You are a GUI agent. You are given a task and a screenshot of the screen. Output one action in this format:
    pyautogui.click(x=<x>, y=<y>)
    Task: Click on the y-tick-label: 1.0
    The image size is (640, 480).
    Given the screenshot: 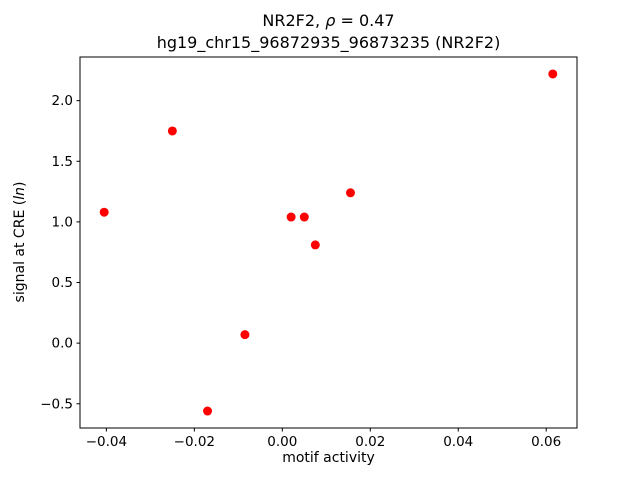 What is the action you would take?
    pyautogui.click(x=62, y=222)
    